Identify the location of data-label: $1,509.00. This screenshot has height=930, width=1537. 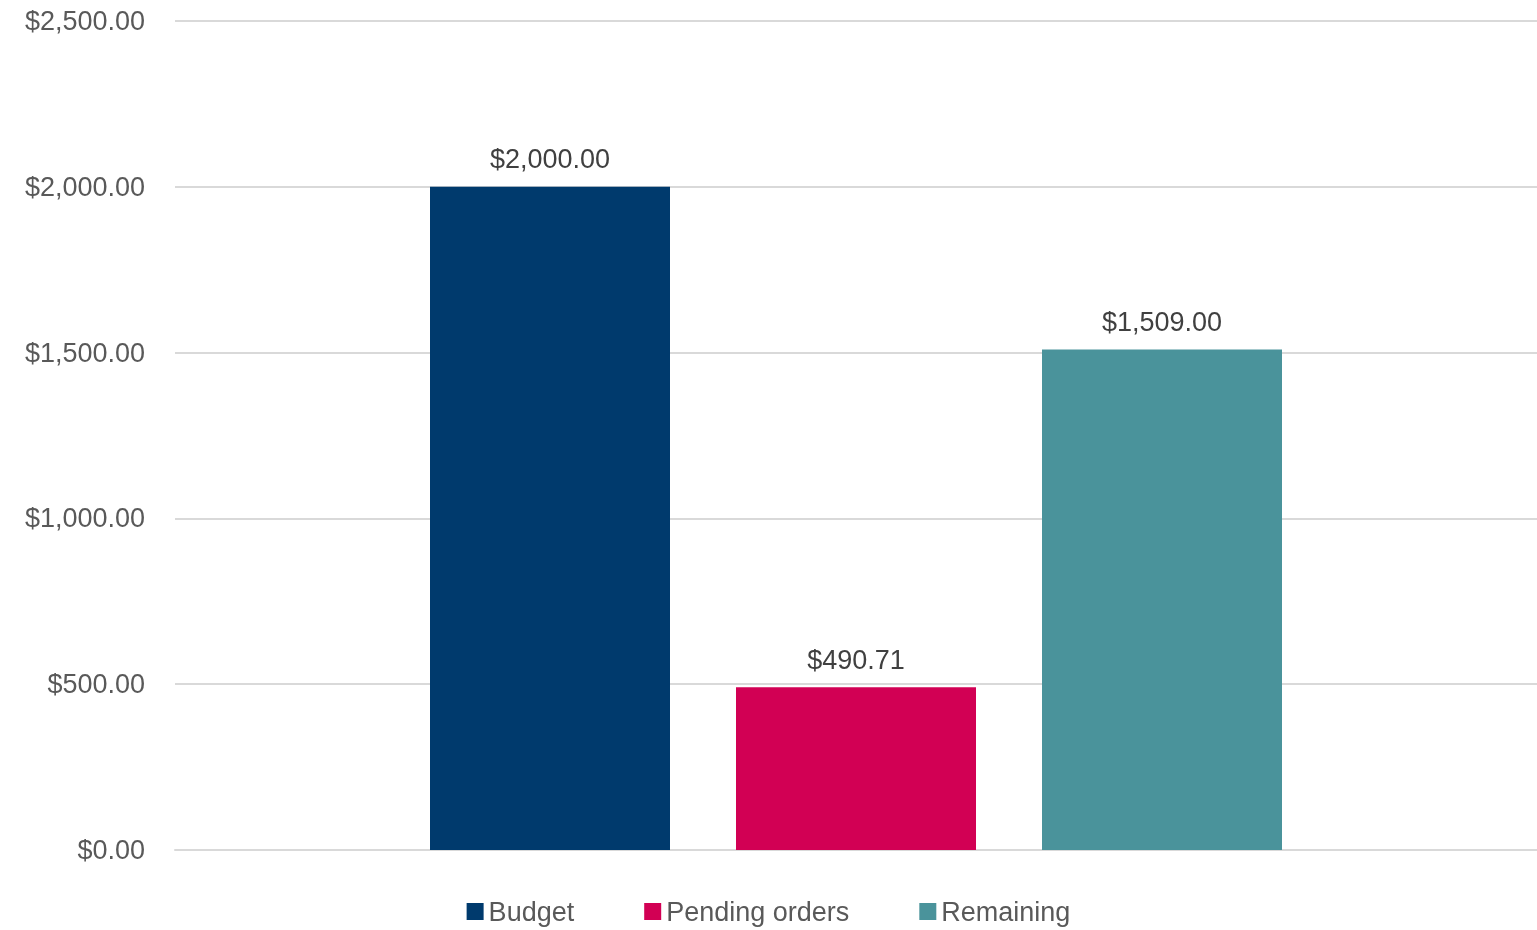
(1162, 322).